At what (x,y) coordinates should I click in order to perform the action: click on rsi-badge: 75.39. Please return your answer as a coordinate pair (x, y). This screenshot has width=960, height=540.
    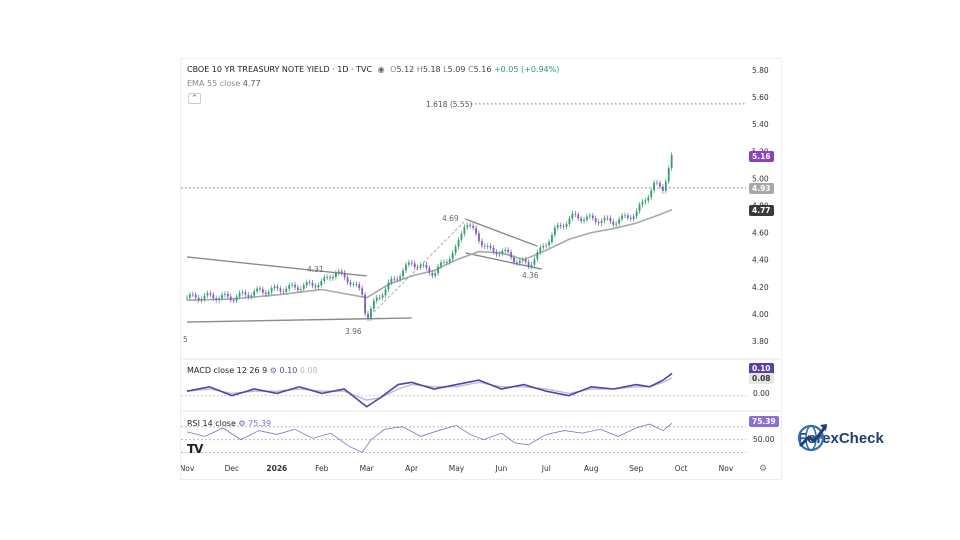
    Looking at the image, I should click on (764, 421).